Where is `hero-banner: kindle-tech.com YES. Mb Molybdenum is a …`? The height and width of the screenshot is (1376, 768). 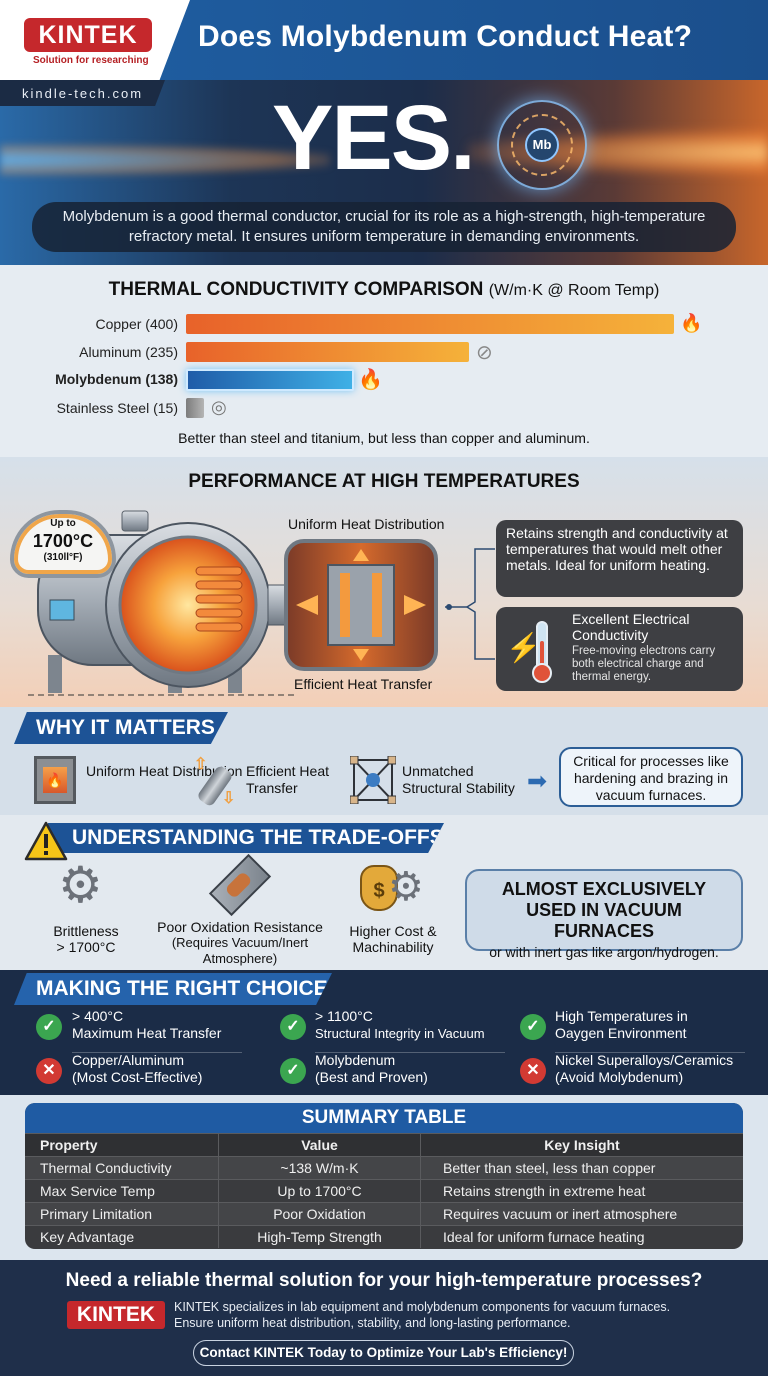
hero-banner: kindle-tech.com YES. Mb Molybdenum is a … is located at coordinates (384, 172).